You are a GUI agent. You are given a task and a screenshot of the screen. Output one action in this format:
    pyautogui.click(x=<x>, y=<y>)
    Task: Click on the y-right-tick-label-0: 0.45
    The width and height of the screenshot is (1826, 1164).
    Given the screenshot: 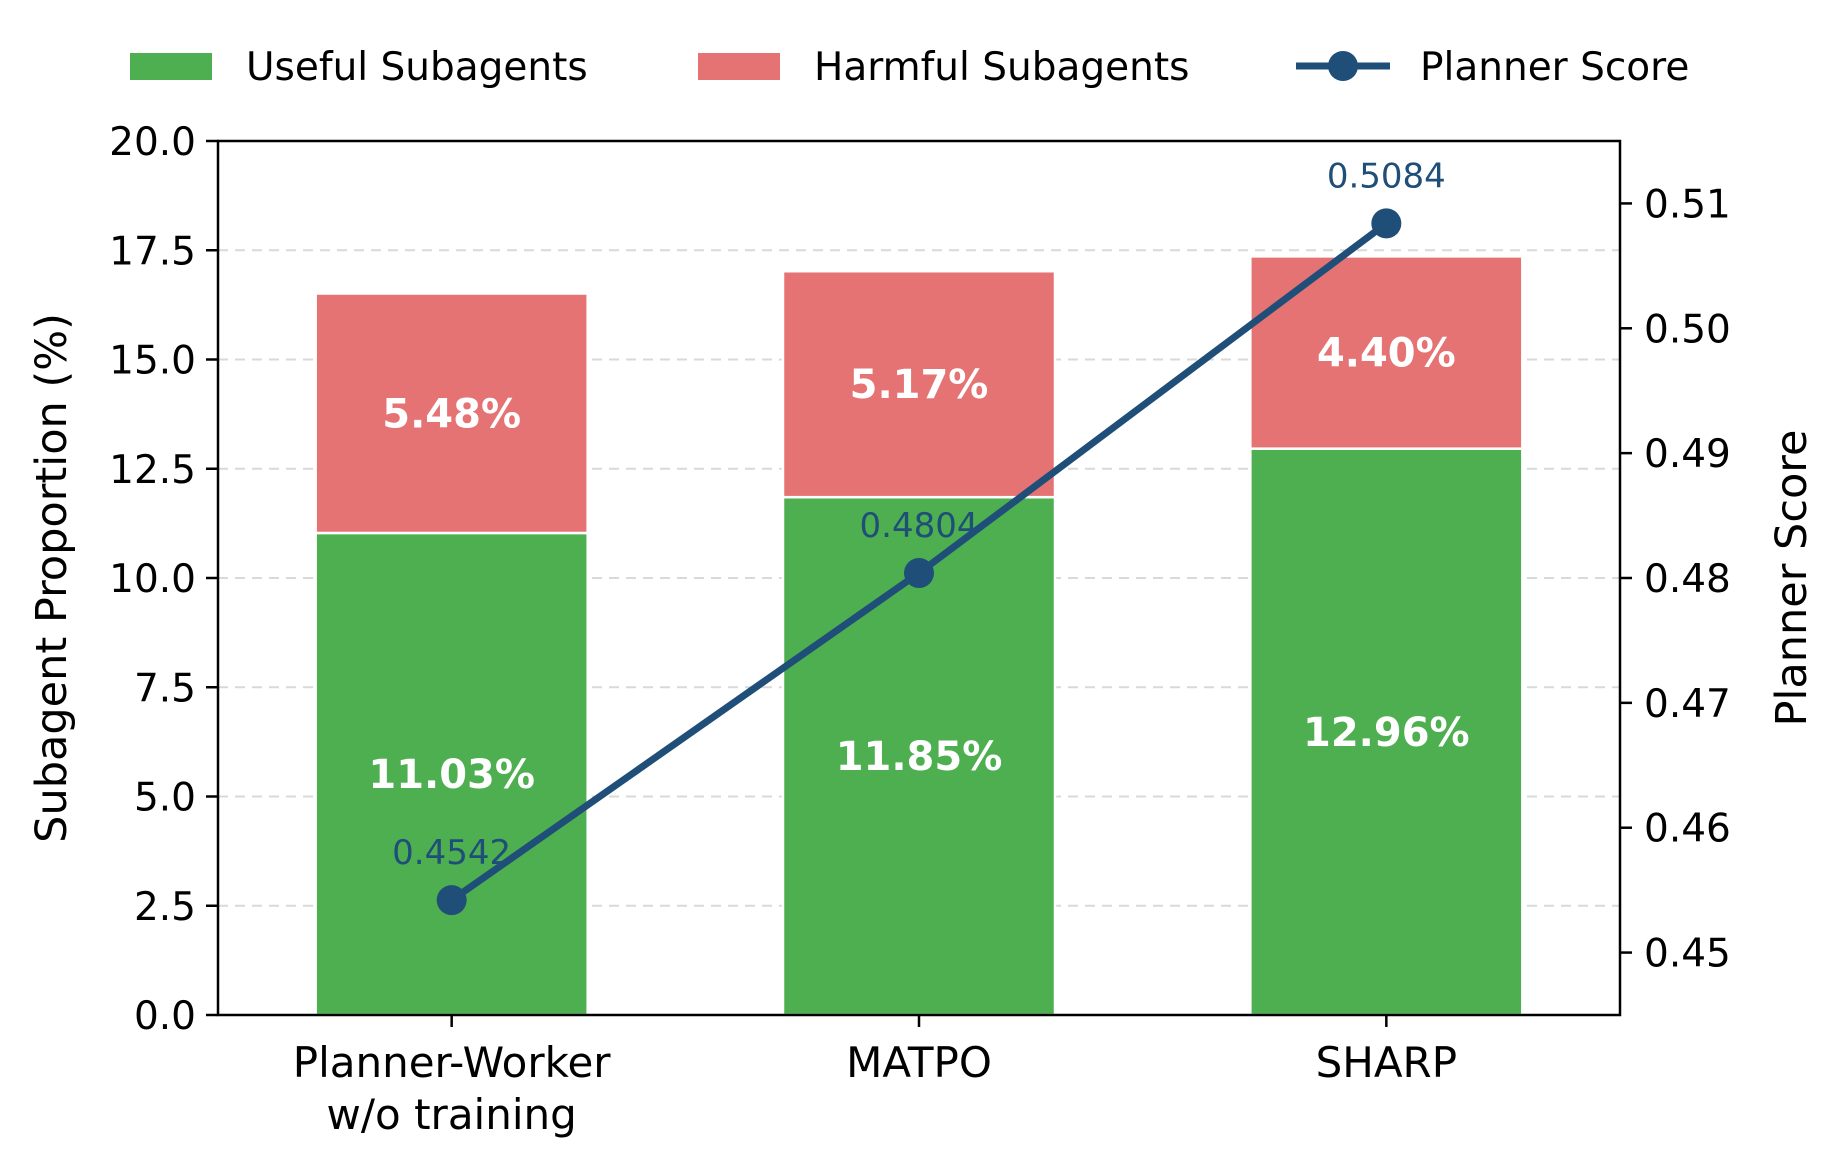 What is the action you would take?
    pyautogui.click(x=1687, y=954)
    